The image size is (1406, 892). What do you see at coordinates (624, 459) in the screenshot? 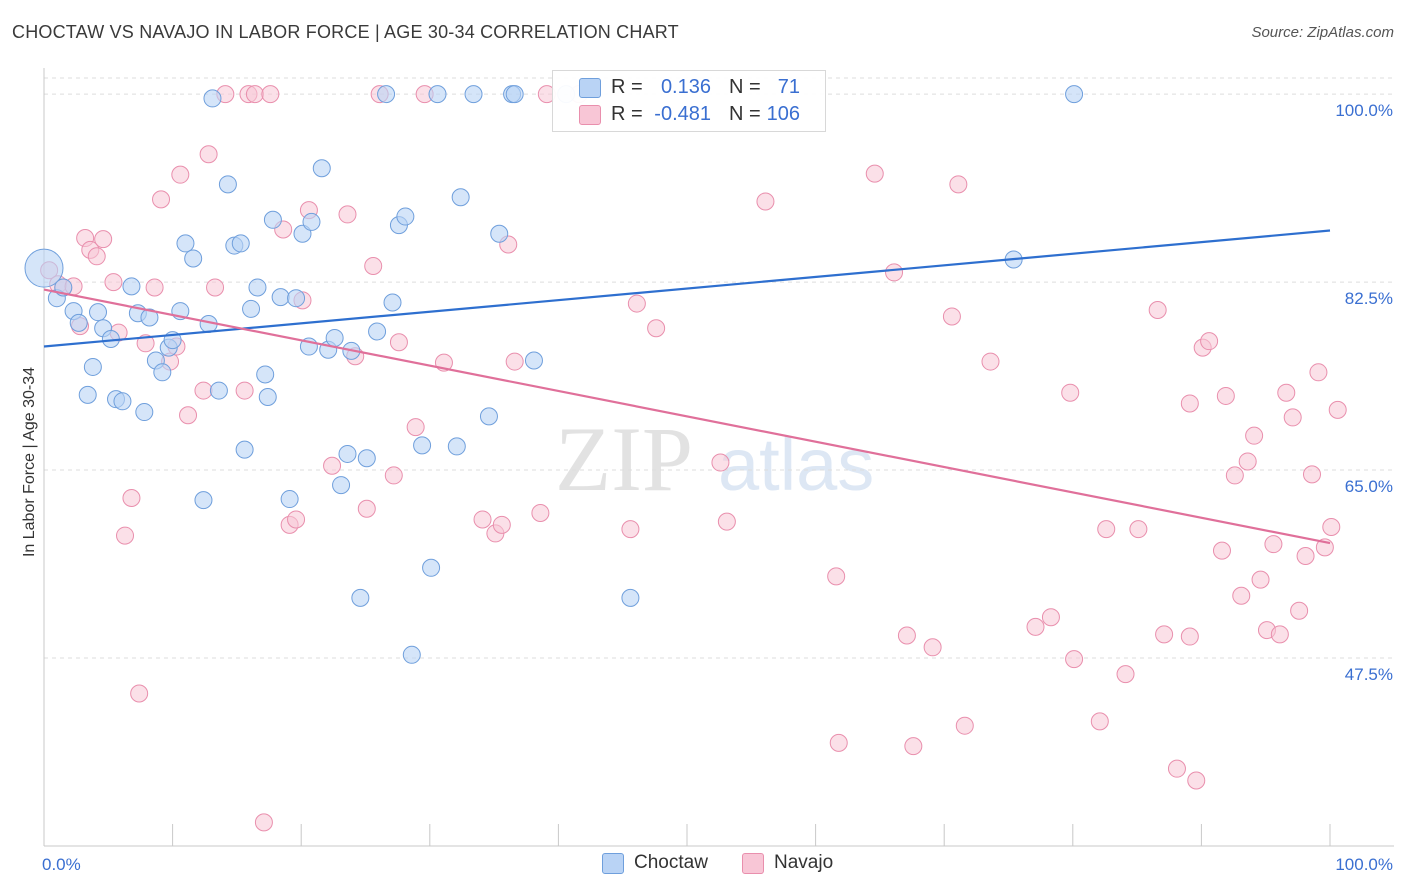
I see `watermark-zip: ZIP` at bounding box center [624, 459].